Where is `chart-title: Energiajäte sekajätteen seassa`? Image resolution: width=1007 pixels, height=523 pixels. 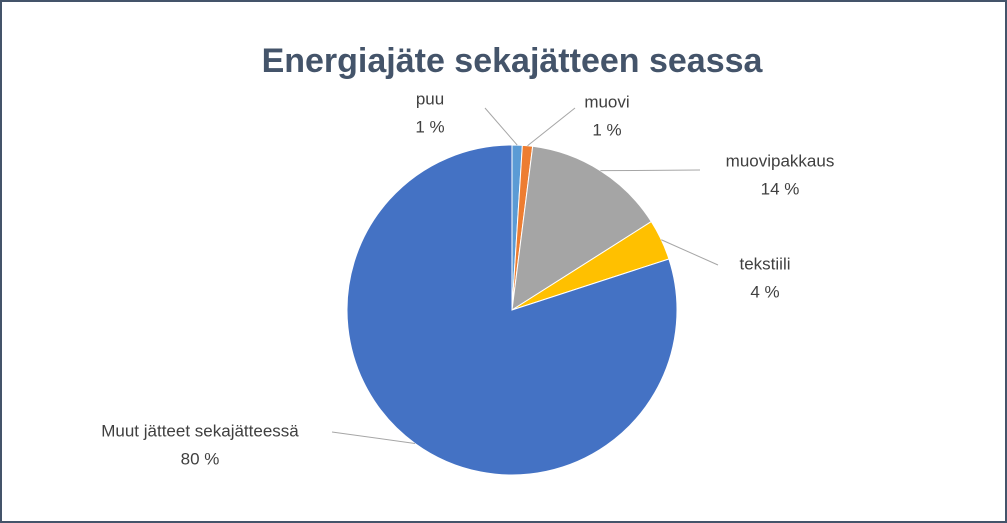 chart-title: Energiajäte sekajätteen seassa is located at coordinates (513, 61).